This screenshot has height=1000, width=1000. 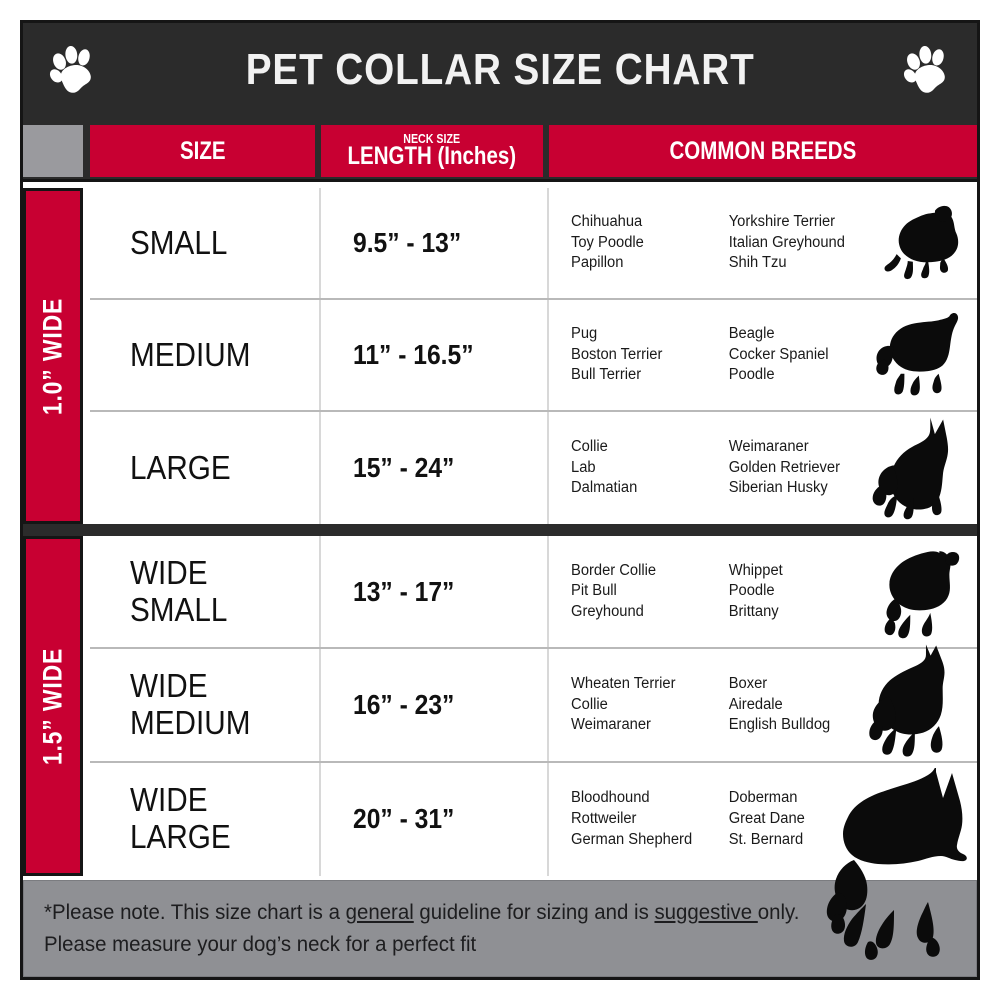 I want to click on column-header-size: SIZE, so click(x=202, y=151).